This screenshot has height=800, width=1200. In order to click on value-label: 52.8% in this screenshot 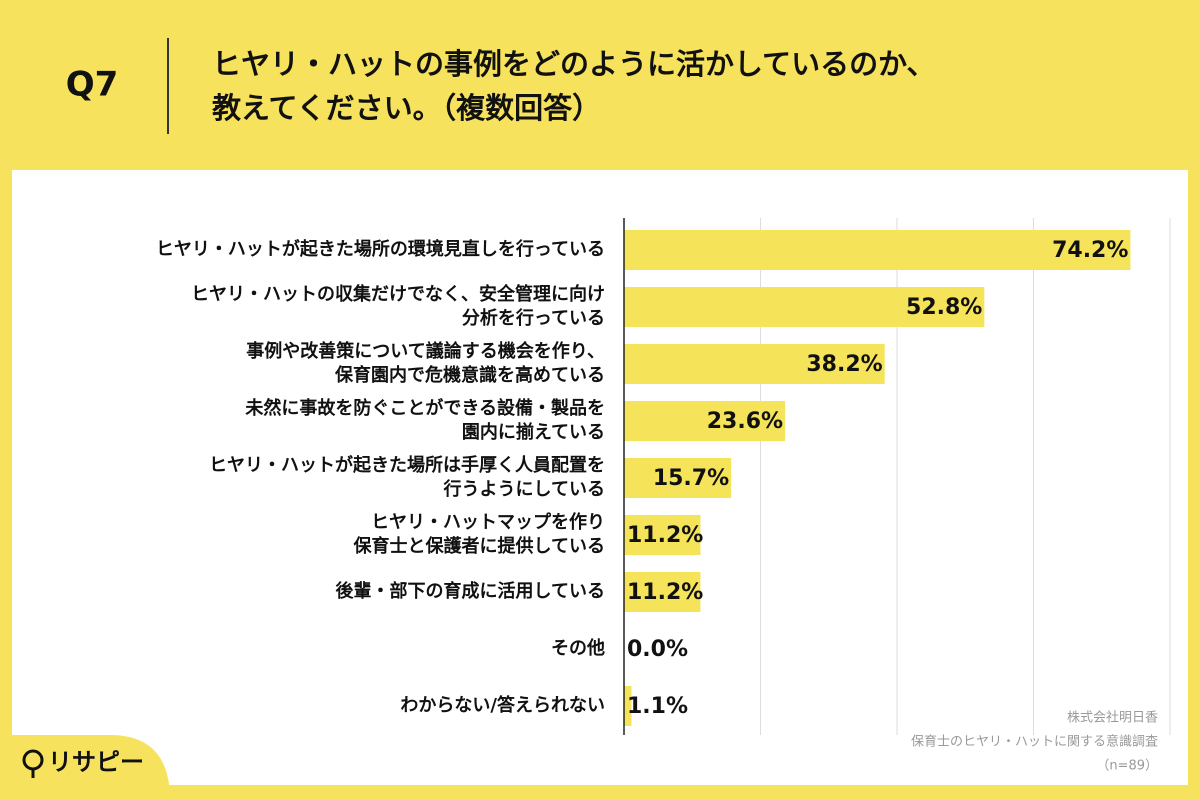, I will do `click(944, 307)`.